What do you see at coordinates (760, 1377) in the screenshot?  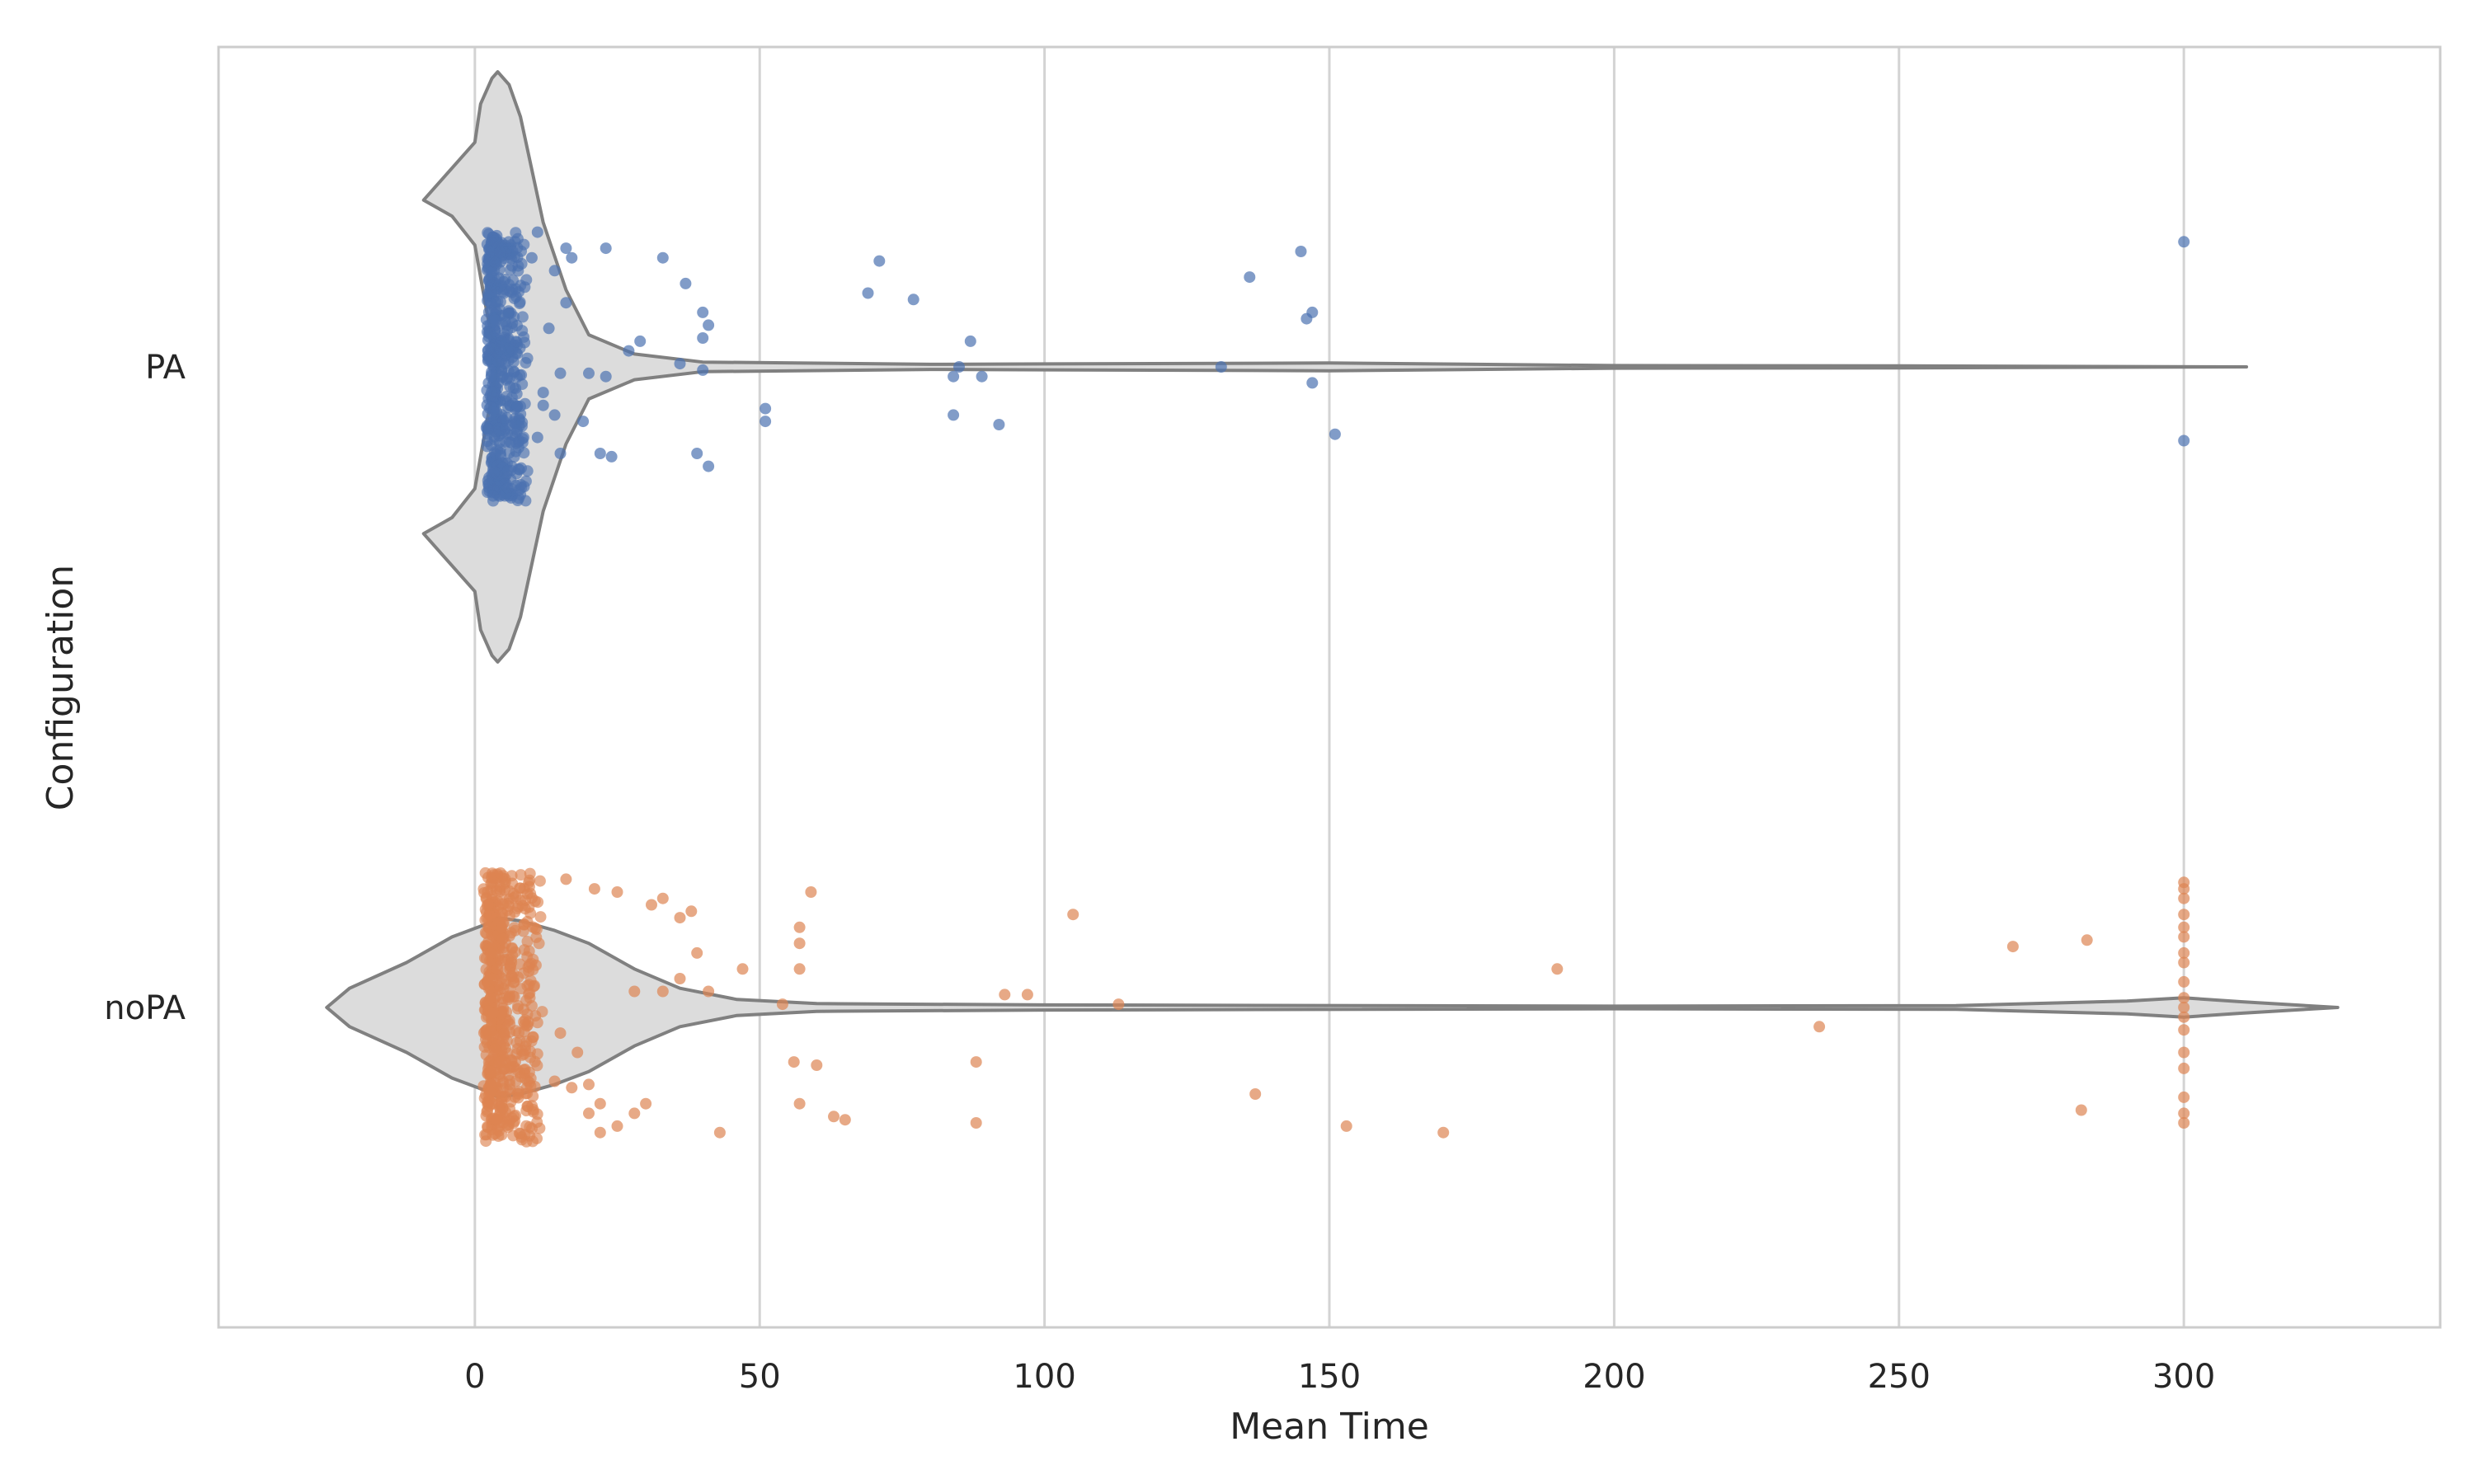 I see `x-tick-label-50: 50` at bounding box center [760, 1377].